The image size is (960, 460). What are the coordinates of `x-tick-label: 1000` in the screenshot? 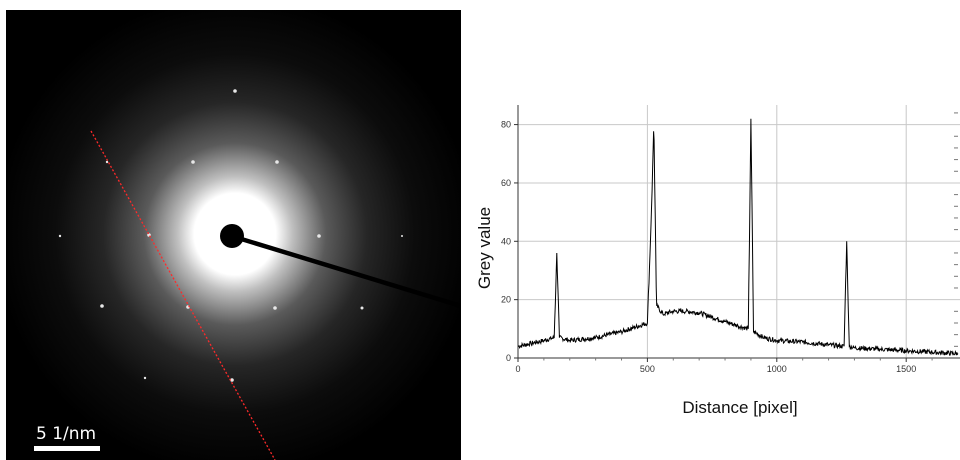 It's located at (777, 369).